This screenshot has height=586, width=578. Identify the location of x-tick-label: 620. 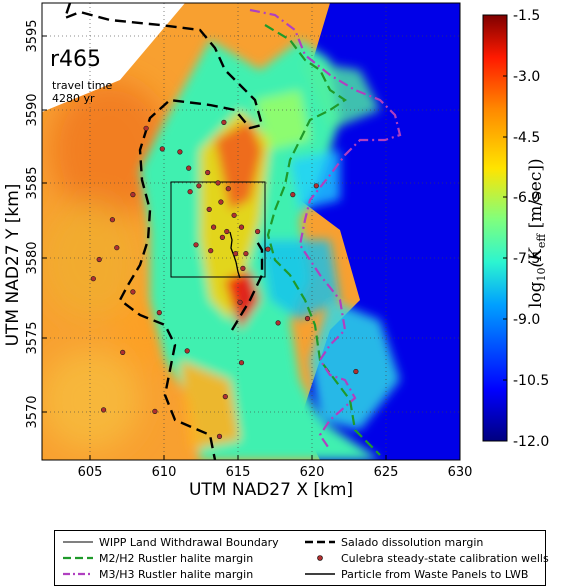
(312, 472).